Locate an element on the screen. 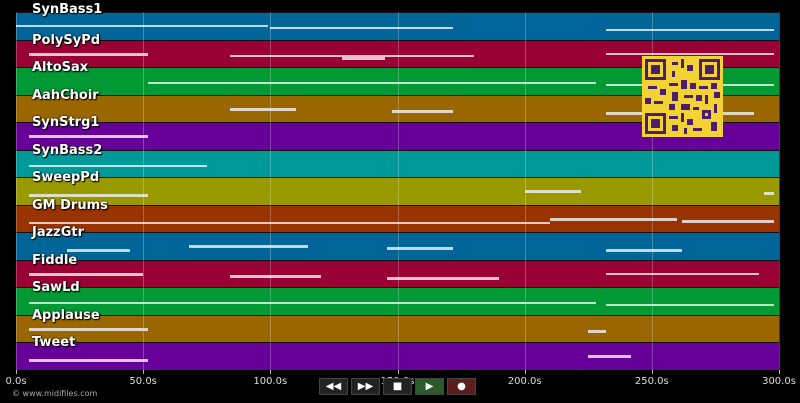  track-row: Tweet is located at coordinates (397, 352).